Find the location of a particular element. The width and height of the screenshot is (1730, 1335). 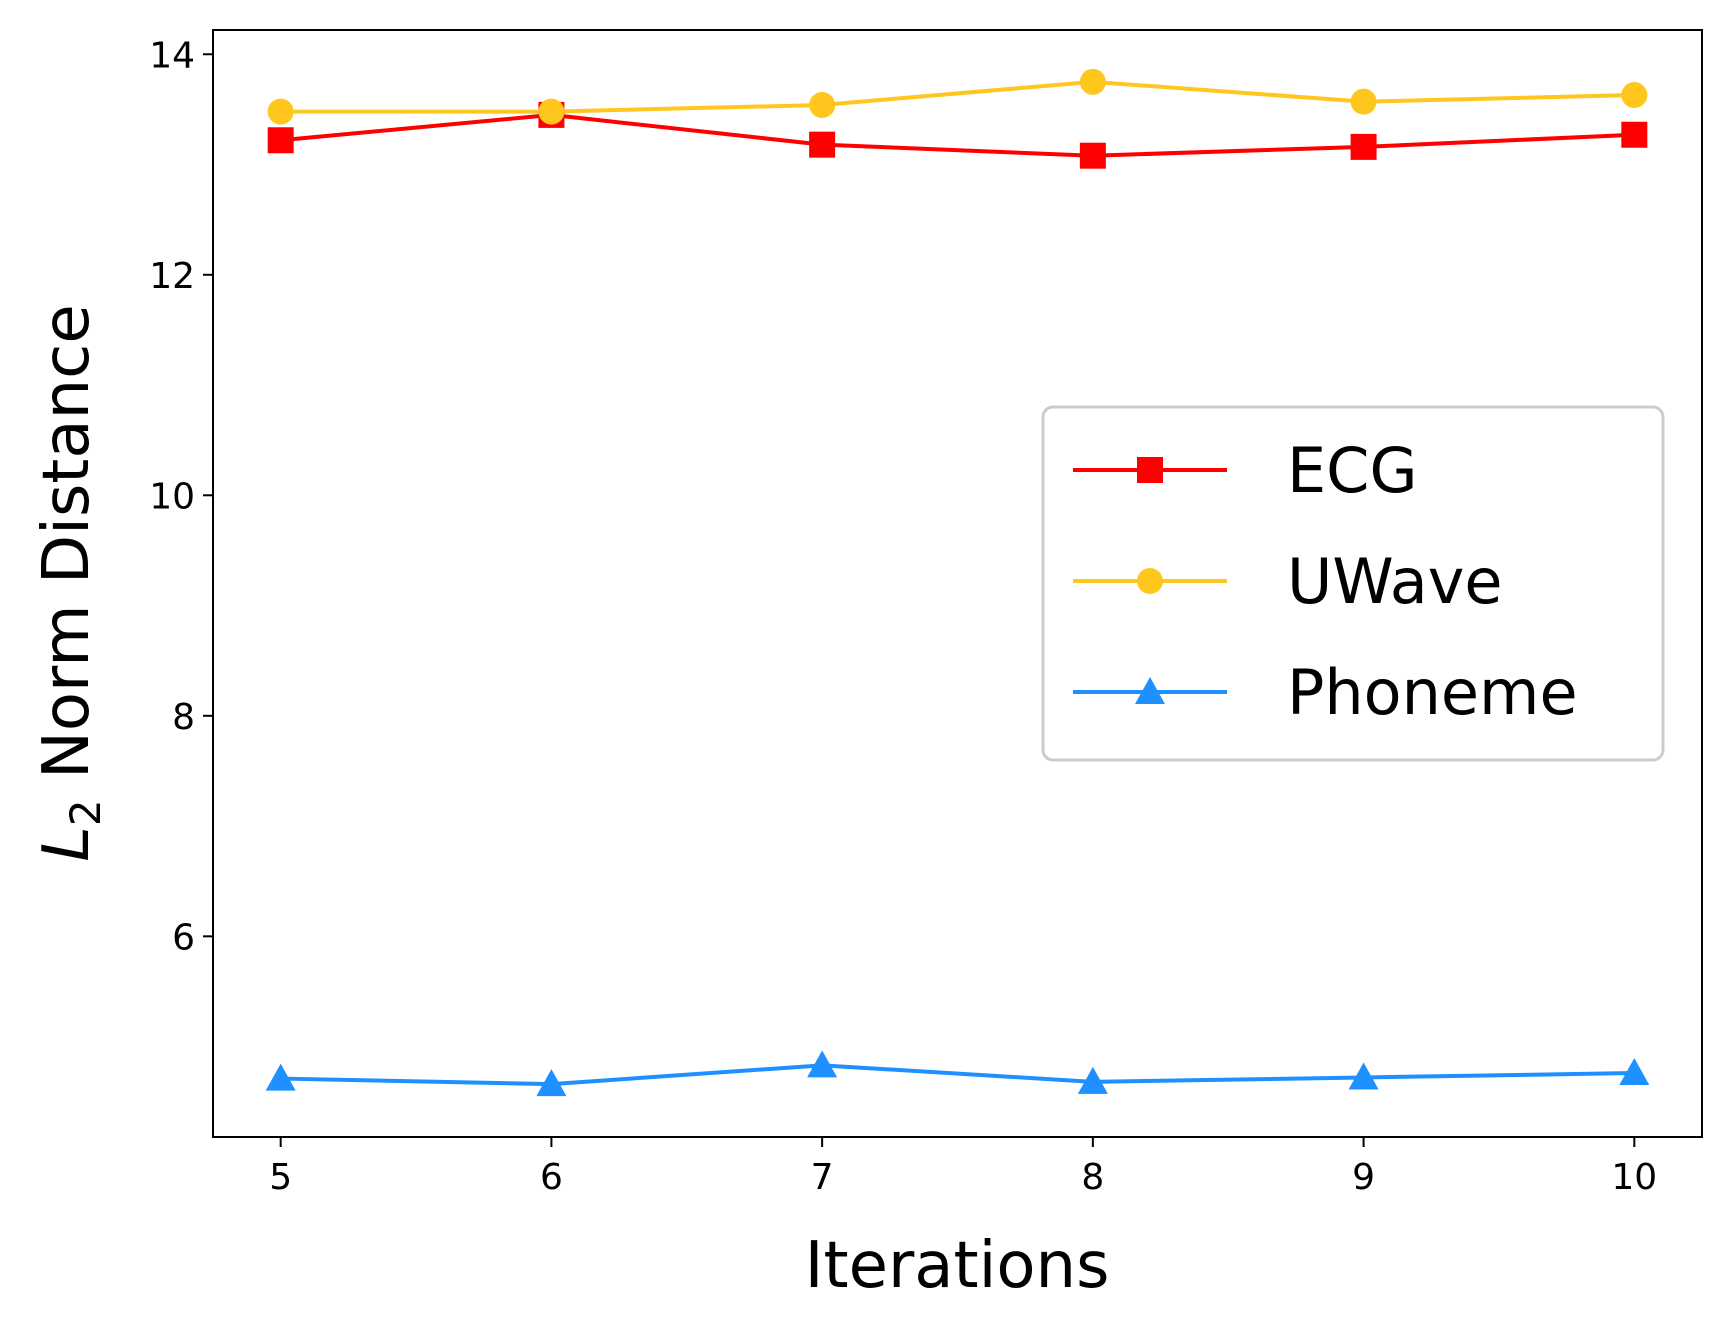

legend-marker-ecg is located at coordinates (1150, 470).